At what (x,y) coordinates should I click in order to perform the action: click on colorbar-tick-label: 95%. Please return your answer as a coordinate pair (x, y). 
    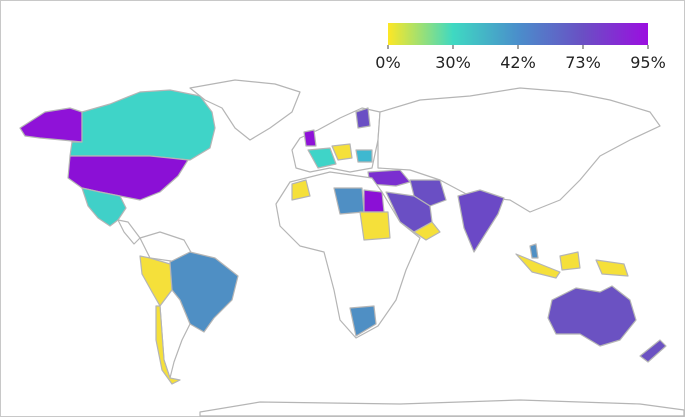
    Looking at the image, I should click on (648, 62).